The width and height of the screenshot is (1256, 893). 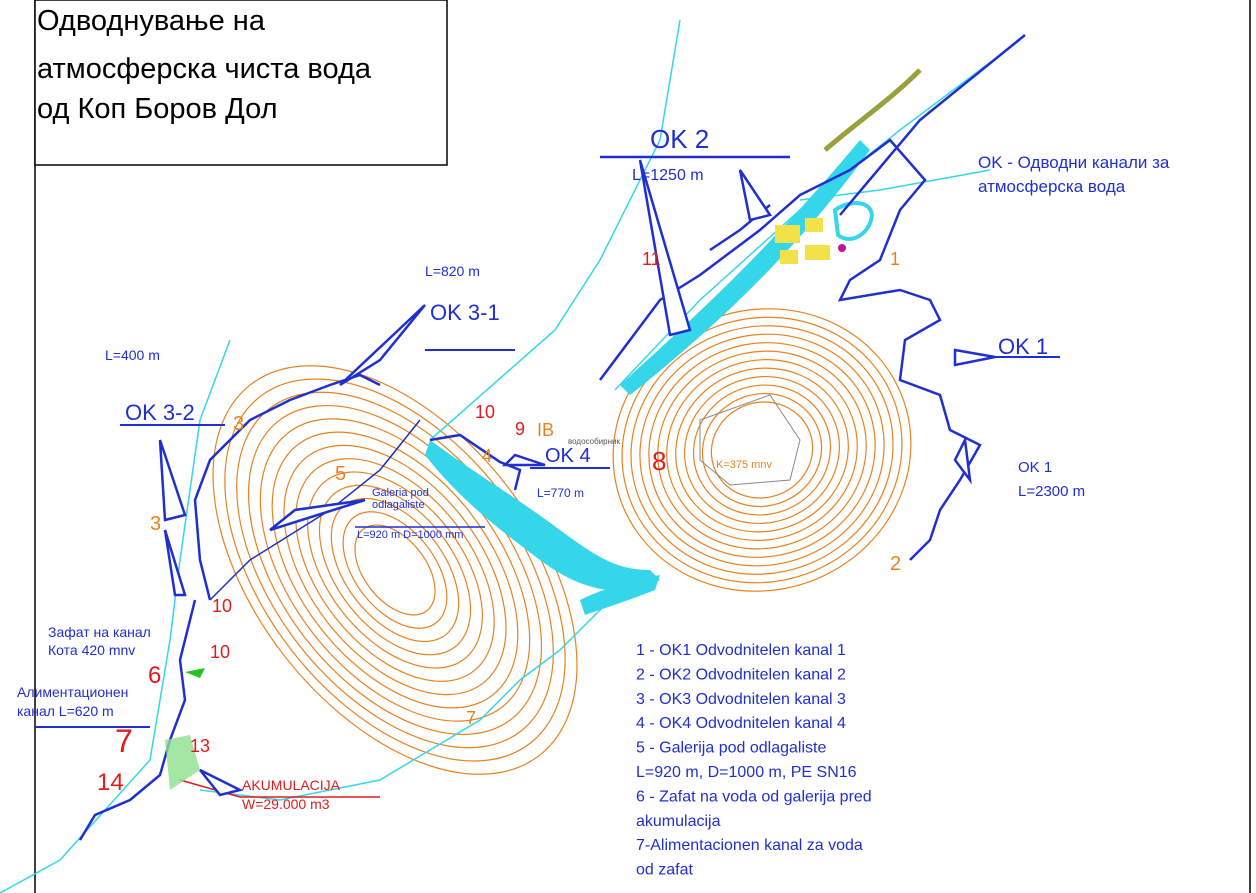 What do you see at coordinates (110, 782) in the screenshot?
I see `label: 14` at bounding box center [110, 782].